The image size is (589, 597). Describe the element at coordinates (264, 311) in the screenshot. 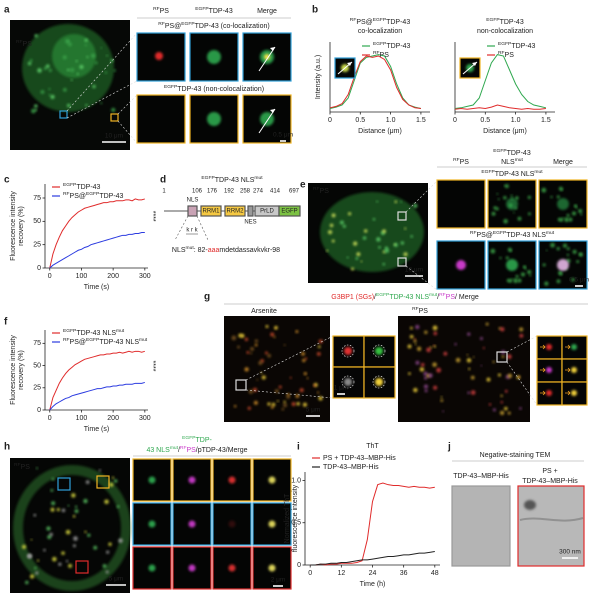

I see `condition-label: Arsenite` at that location.